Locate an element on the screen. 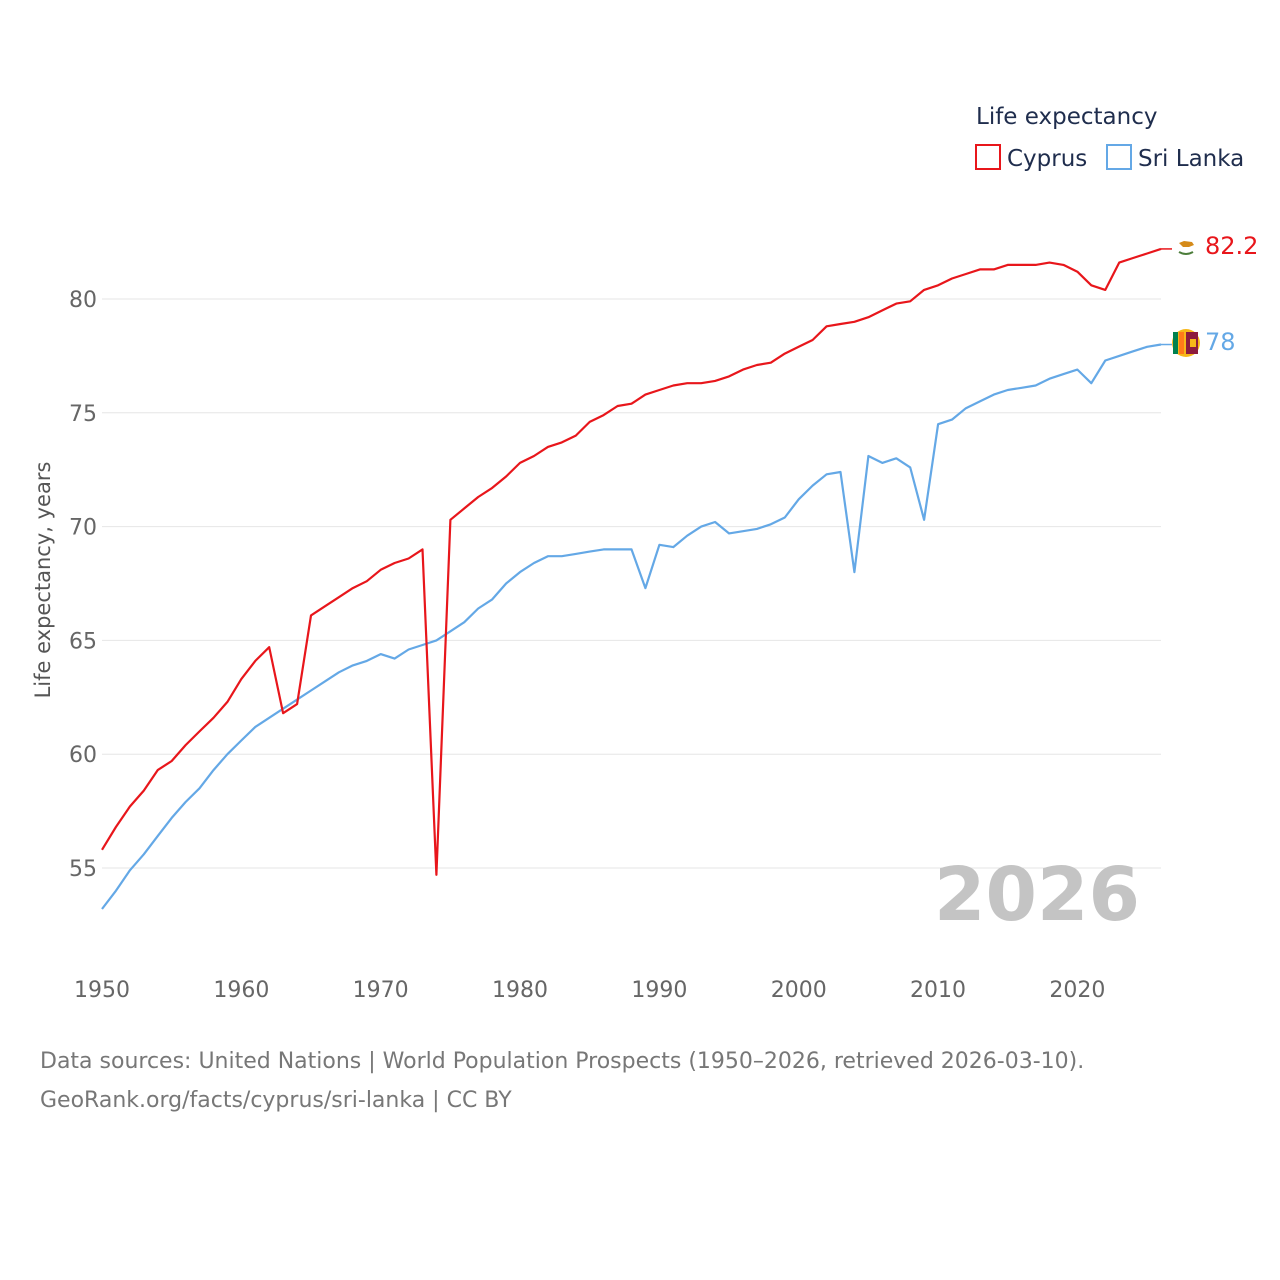 Image resolution: width=1280 pixels, height=1280 pixels. legend-item-cyprus: Cyprus is located at coordinates (1031, 158).